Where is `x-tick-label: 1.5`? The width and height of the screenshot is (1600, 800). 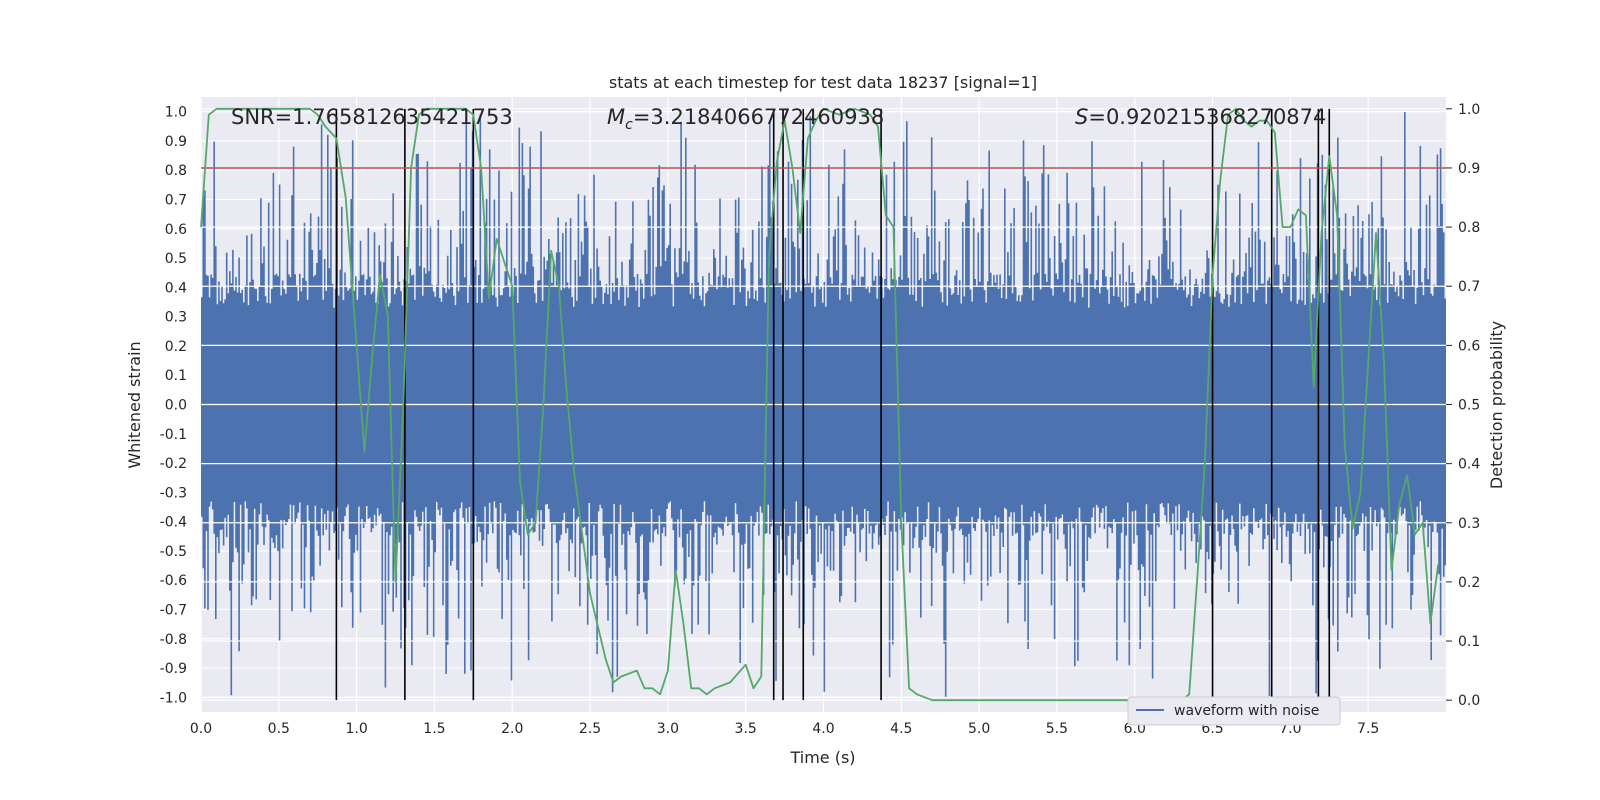 x-tick-label: 1.5 is located at coordinates (434, 729).